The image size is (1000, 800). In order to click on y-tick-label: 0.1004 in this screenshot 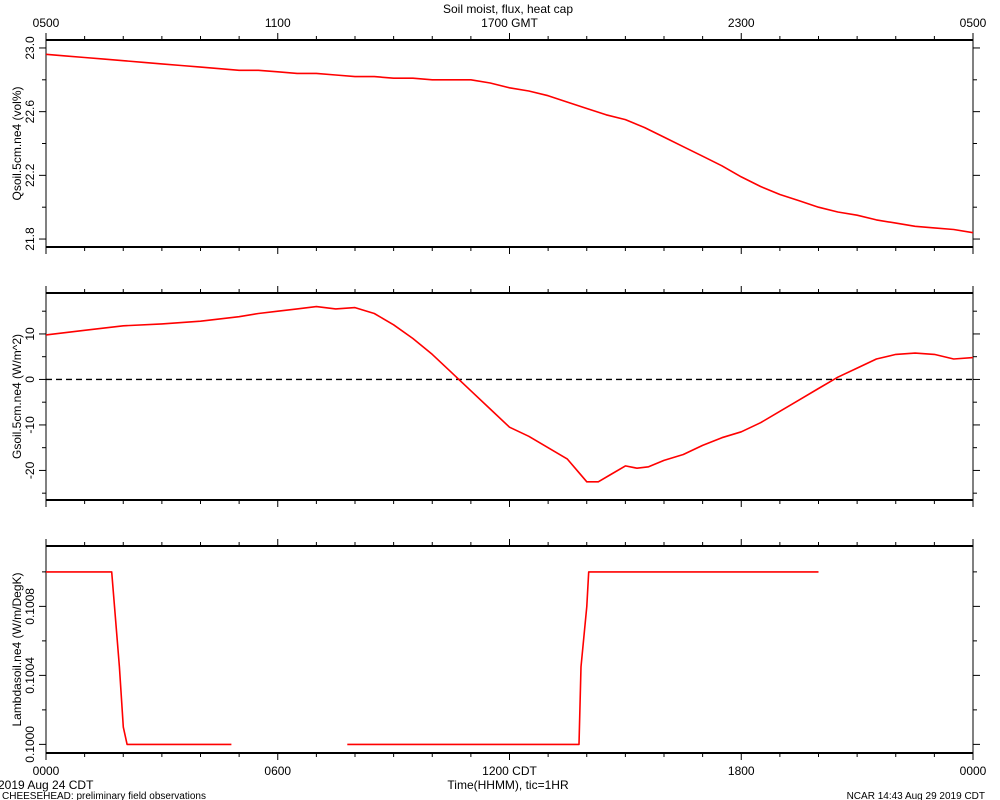, I will do `click(30, 675)`.